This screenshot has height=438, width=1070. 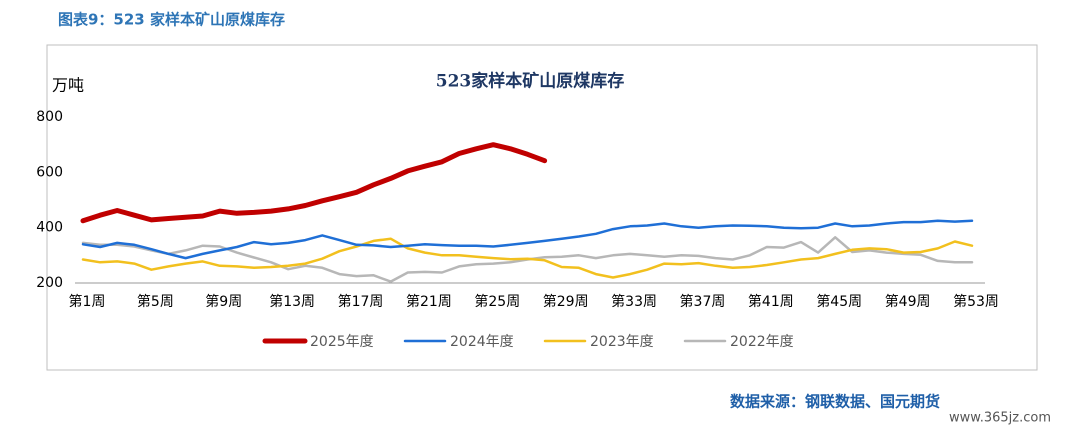 I want to click on x-tick-label: 第13周, so click(x=292, y=301).